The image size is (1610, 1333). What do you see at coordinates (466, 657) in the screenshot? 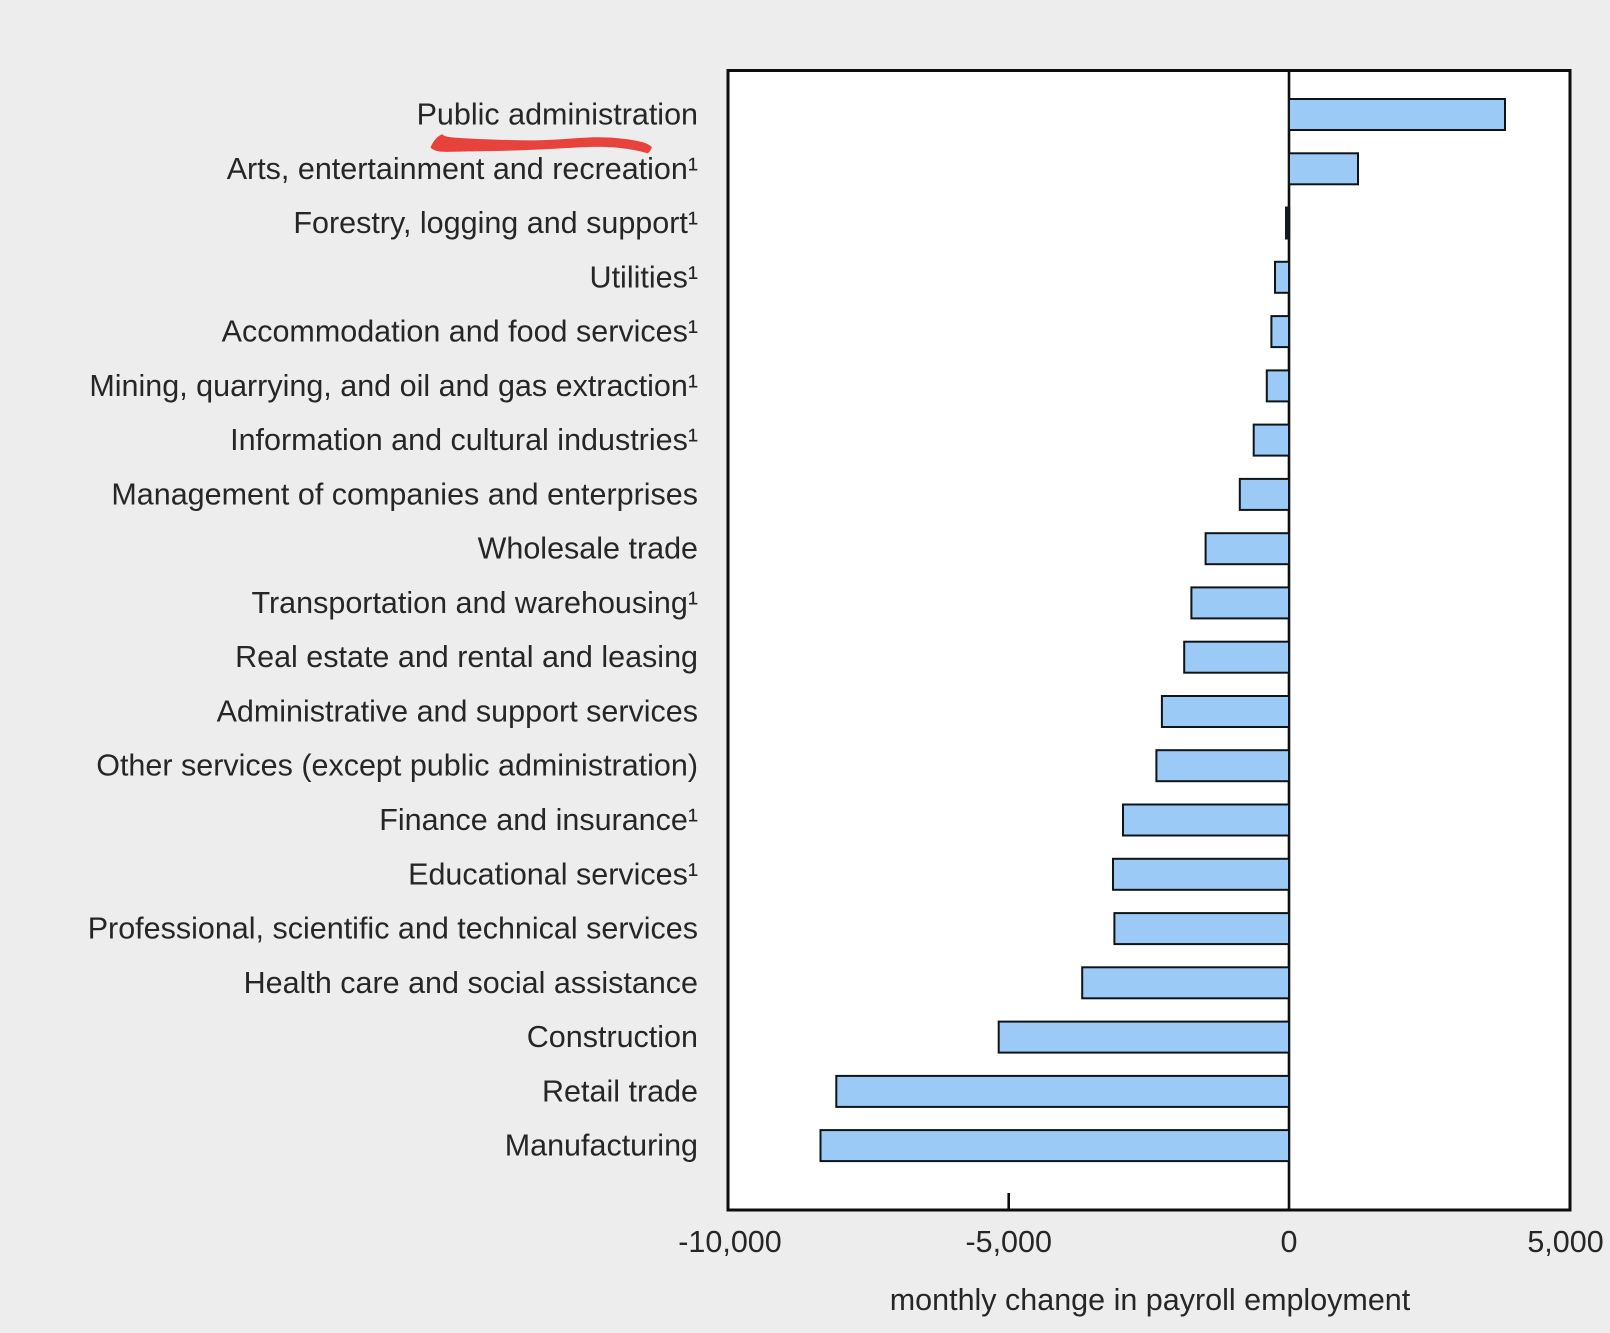
I see `svg-text:Real estate and rental and lea: Real estate and rental and leasing` at bounding box center [466, 657].